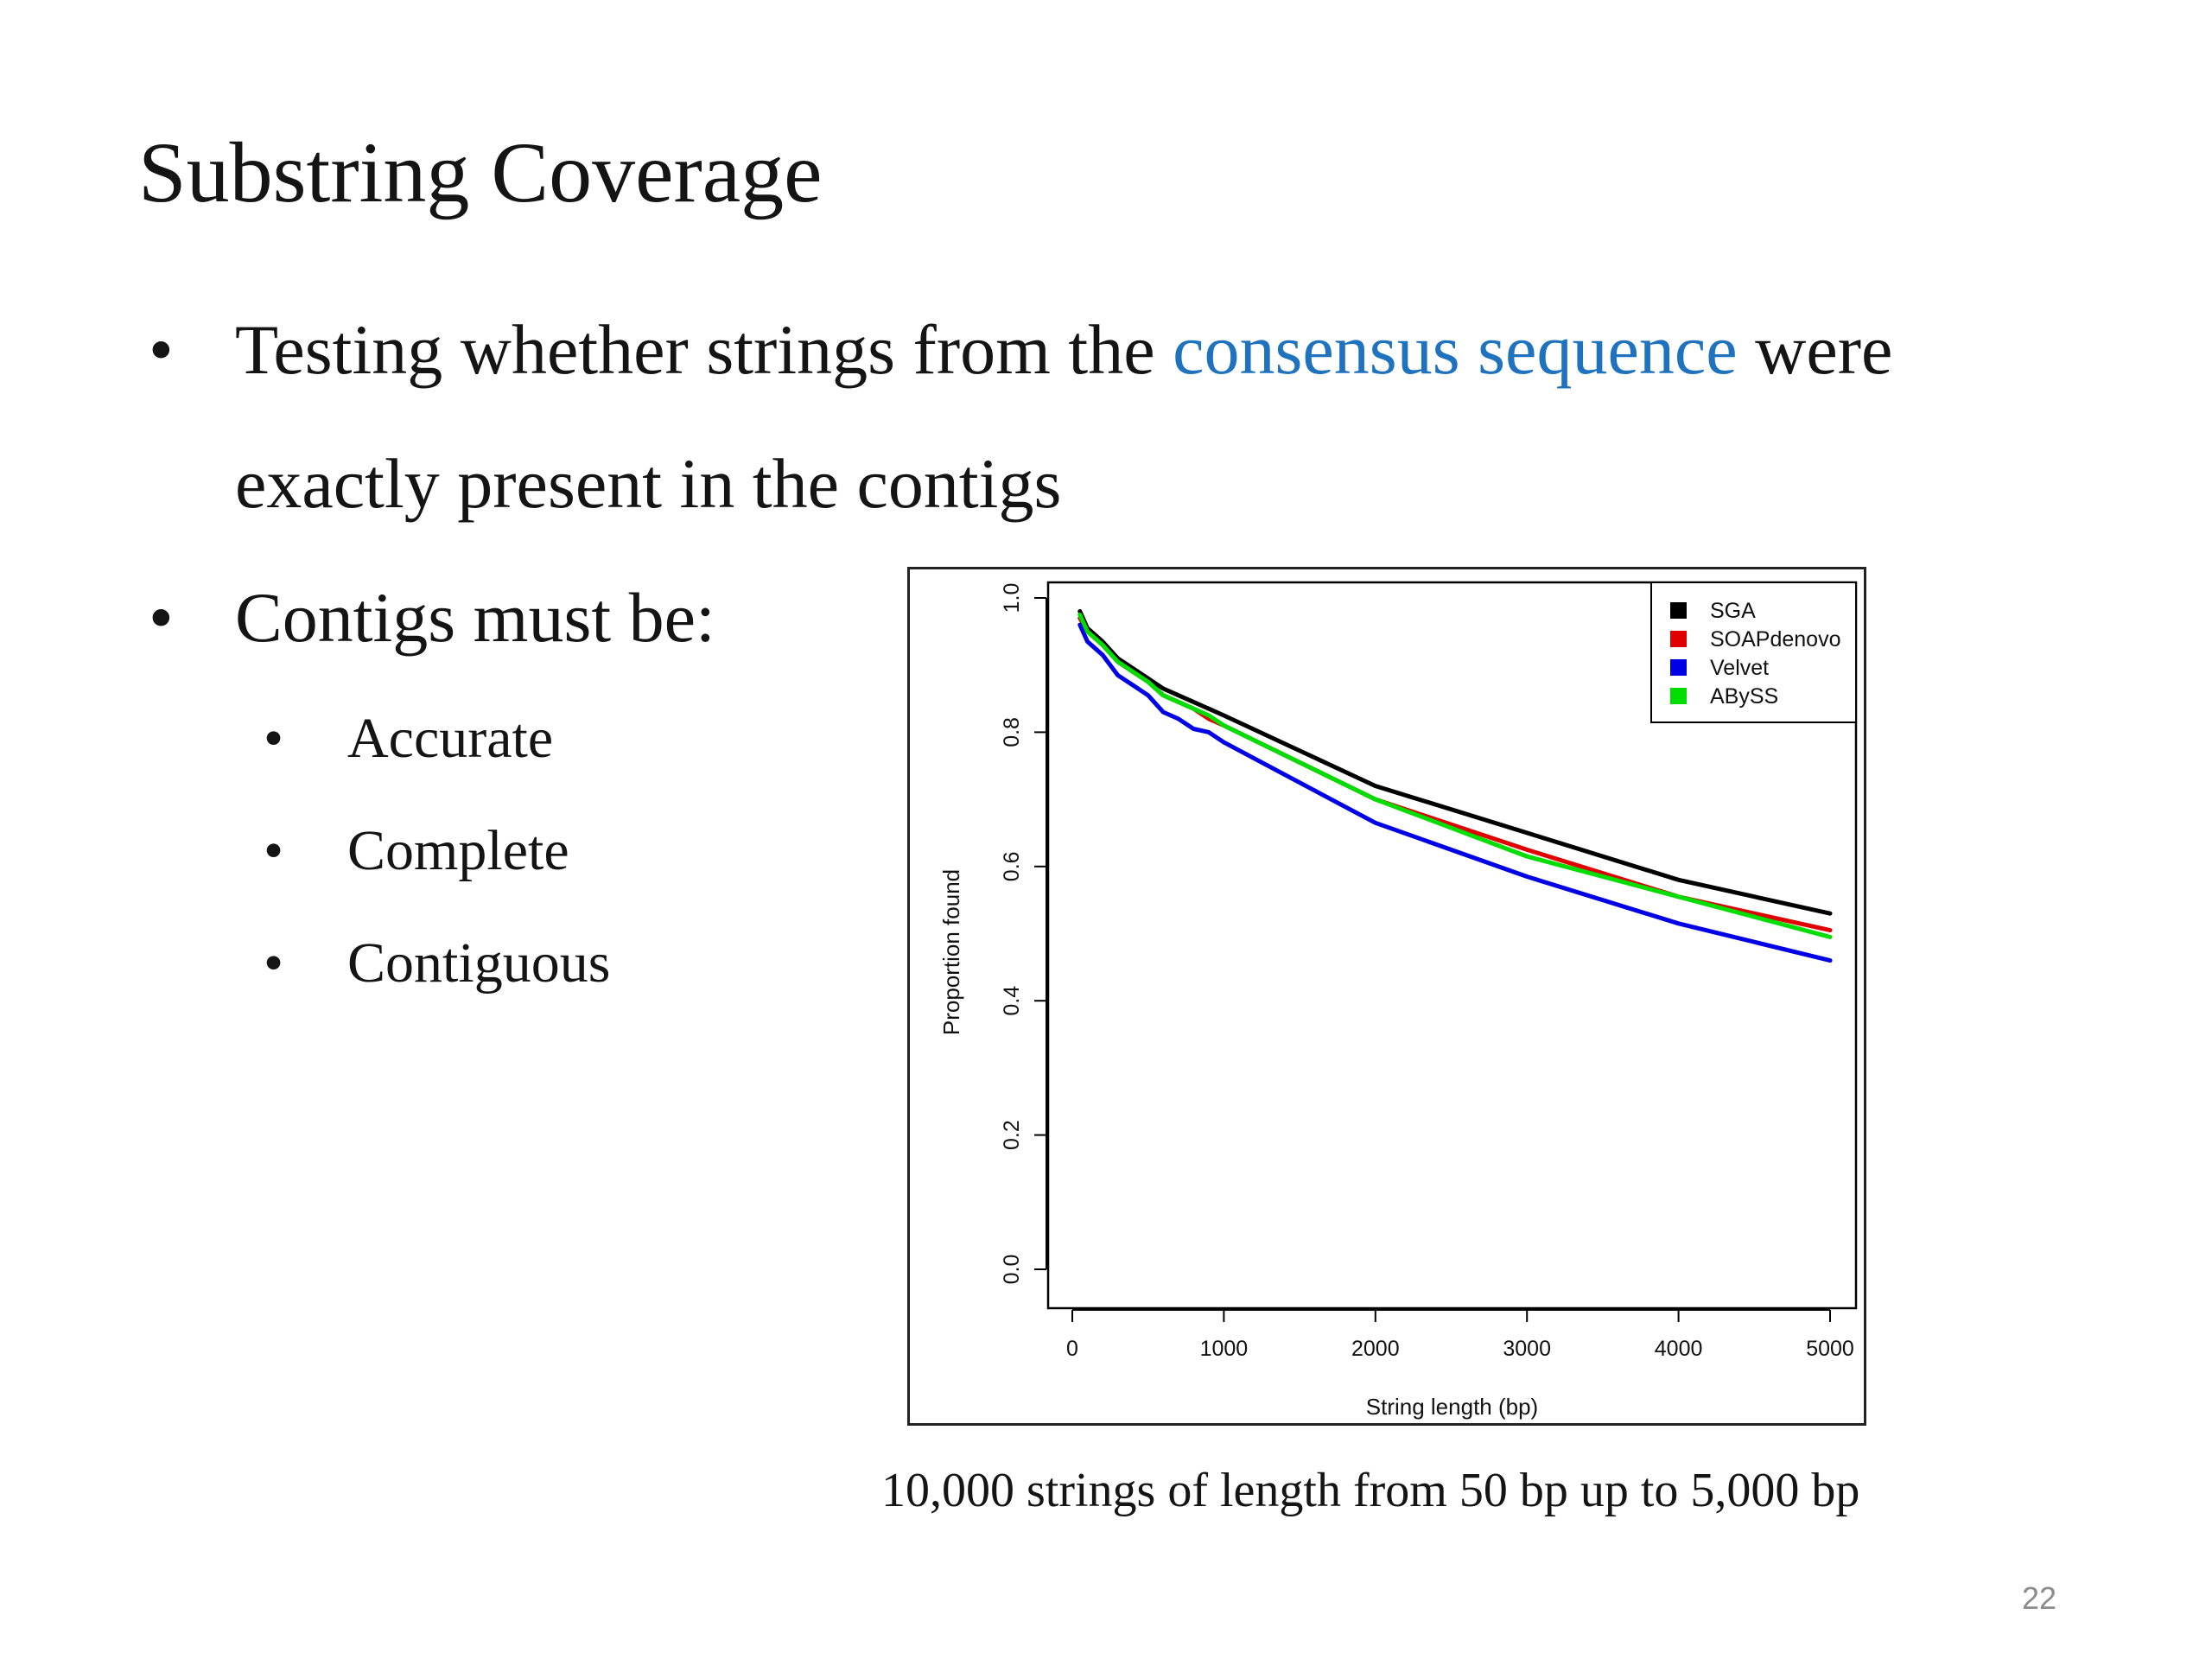  Describe the element at coordinates (704, 349) in the screenshot. I see `bullet-text: Testing whether strings from the` at that location.